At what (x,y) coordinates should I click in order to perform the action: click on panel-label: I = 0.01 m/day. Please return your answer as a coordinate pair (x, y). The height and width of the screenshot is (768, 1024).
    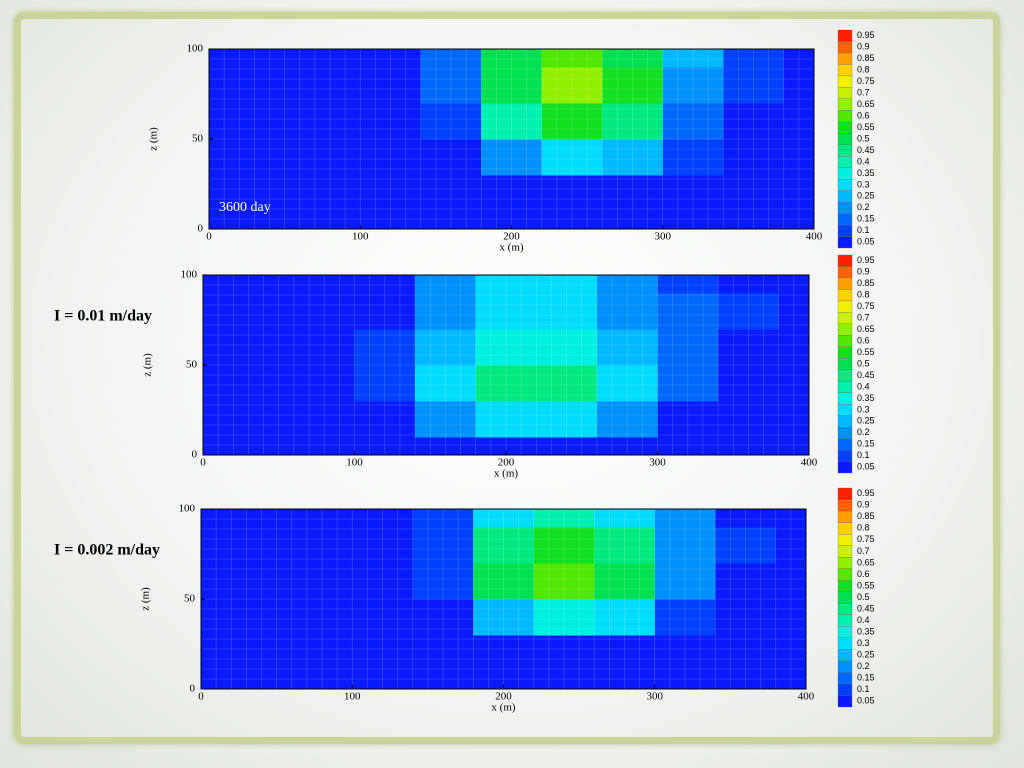
    Looking at the image, I should click on (103, 316).